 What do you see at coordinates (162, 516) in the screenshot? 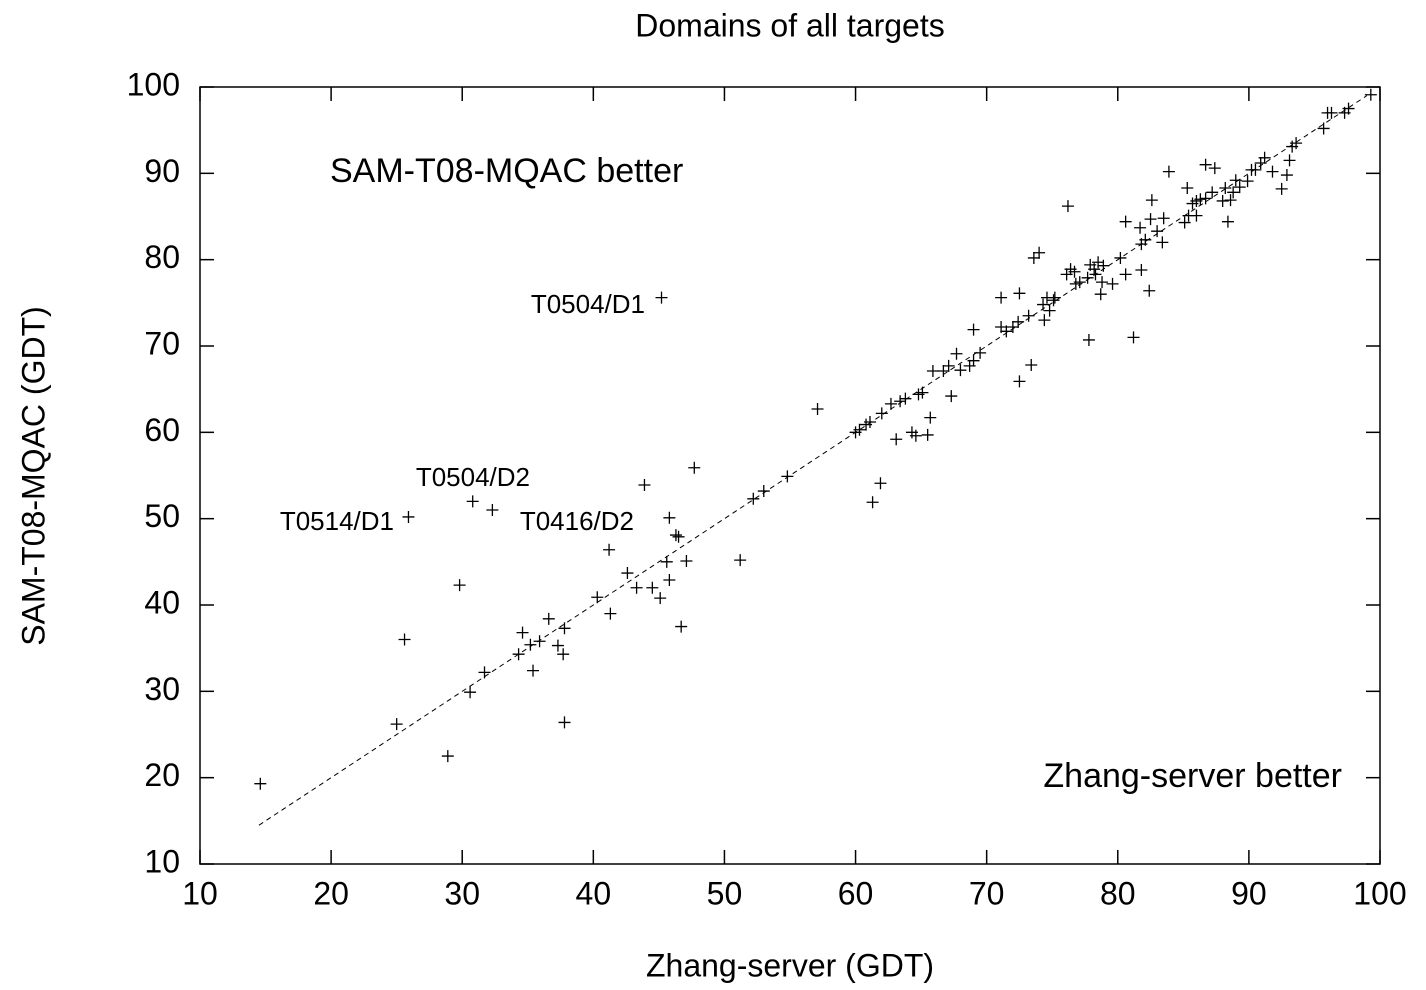
I see `y-tick-label: 50` at bounding box center [162, 516].